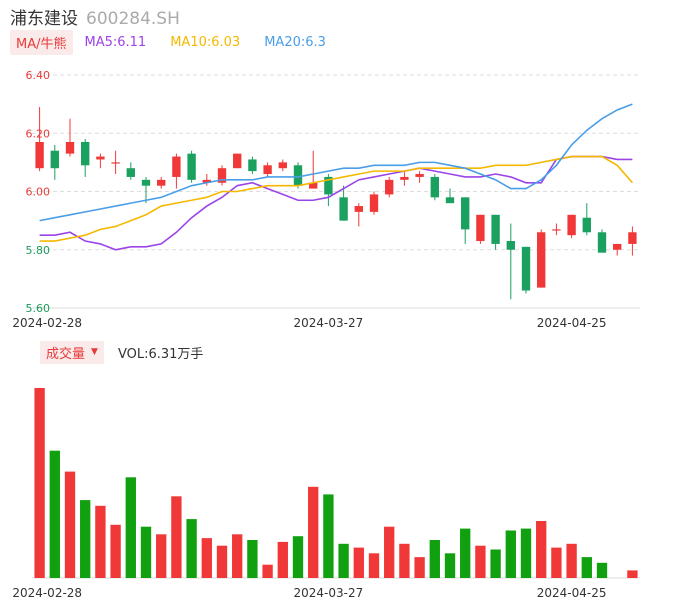 The width and height of the screenshot is (686, 606). I want to click on price-axis: 6.40 6.20 6.00 5.80 5.60, so click(38, 192).